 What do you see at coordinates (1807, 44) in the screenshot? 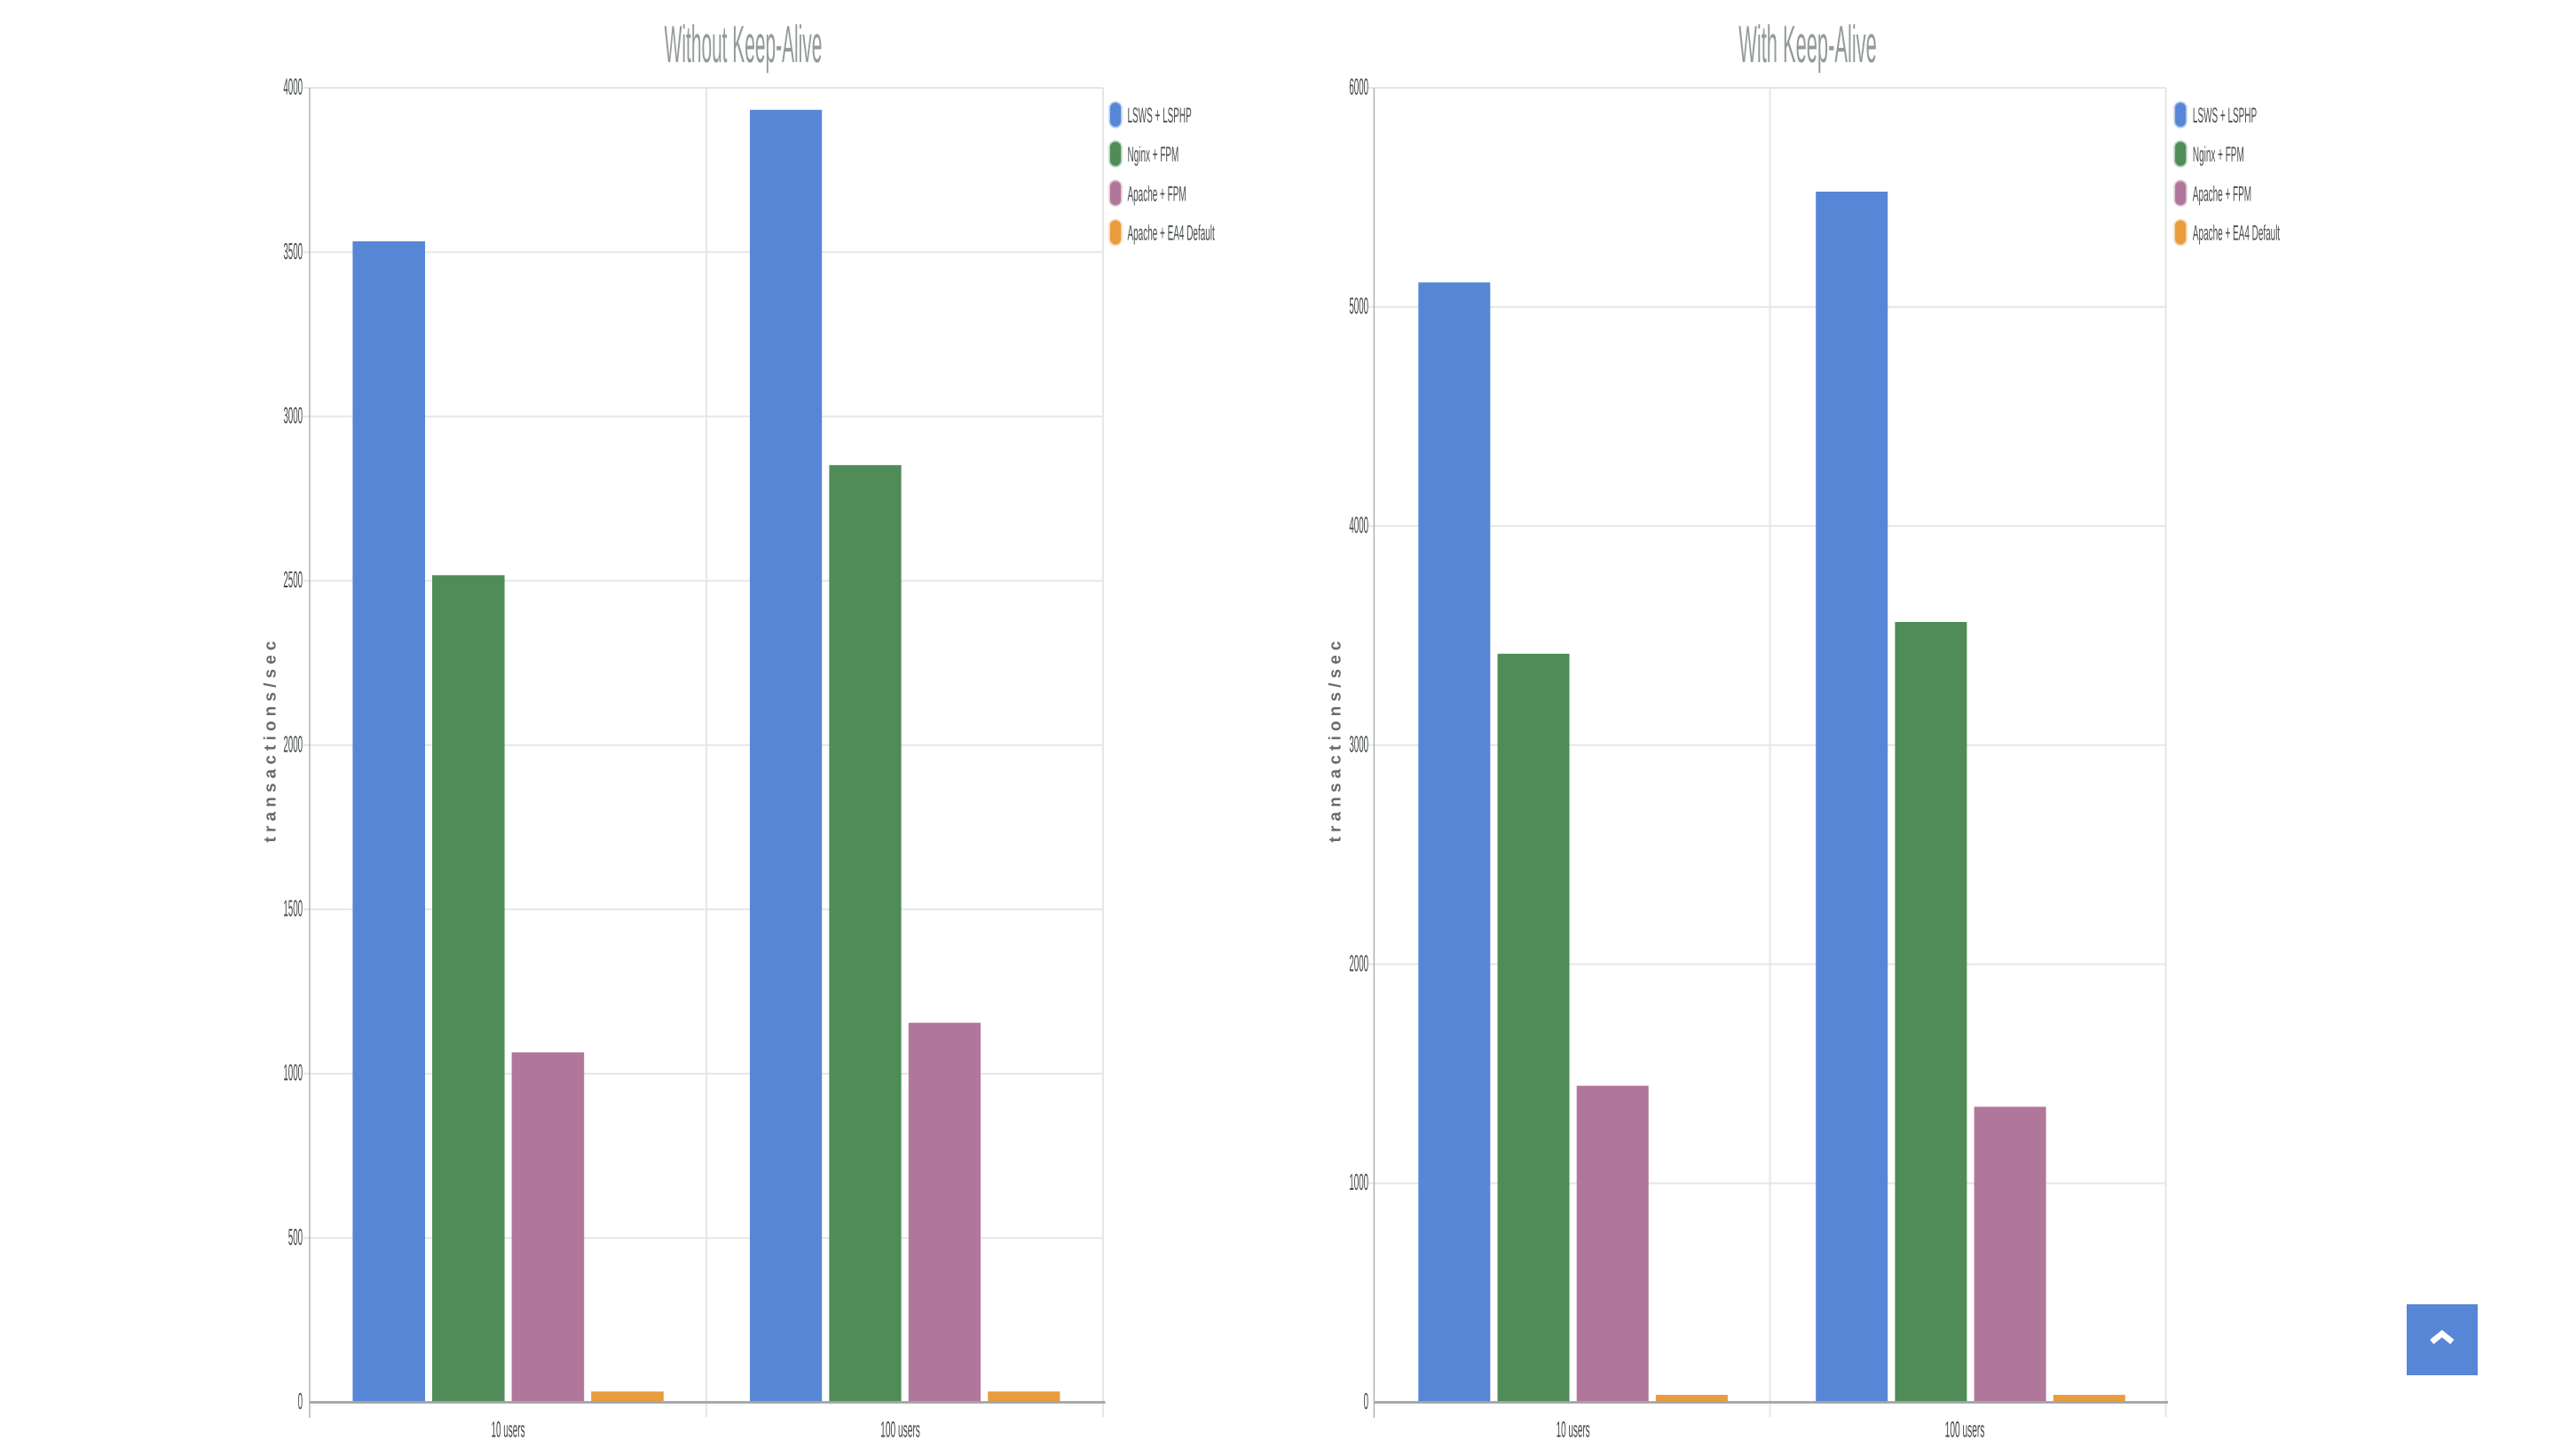
I see `svg-text: With Keep-Alive` at bounding box center [1807, 44].